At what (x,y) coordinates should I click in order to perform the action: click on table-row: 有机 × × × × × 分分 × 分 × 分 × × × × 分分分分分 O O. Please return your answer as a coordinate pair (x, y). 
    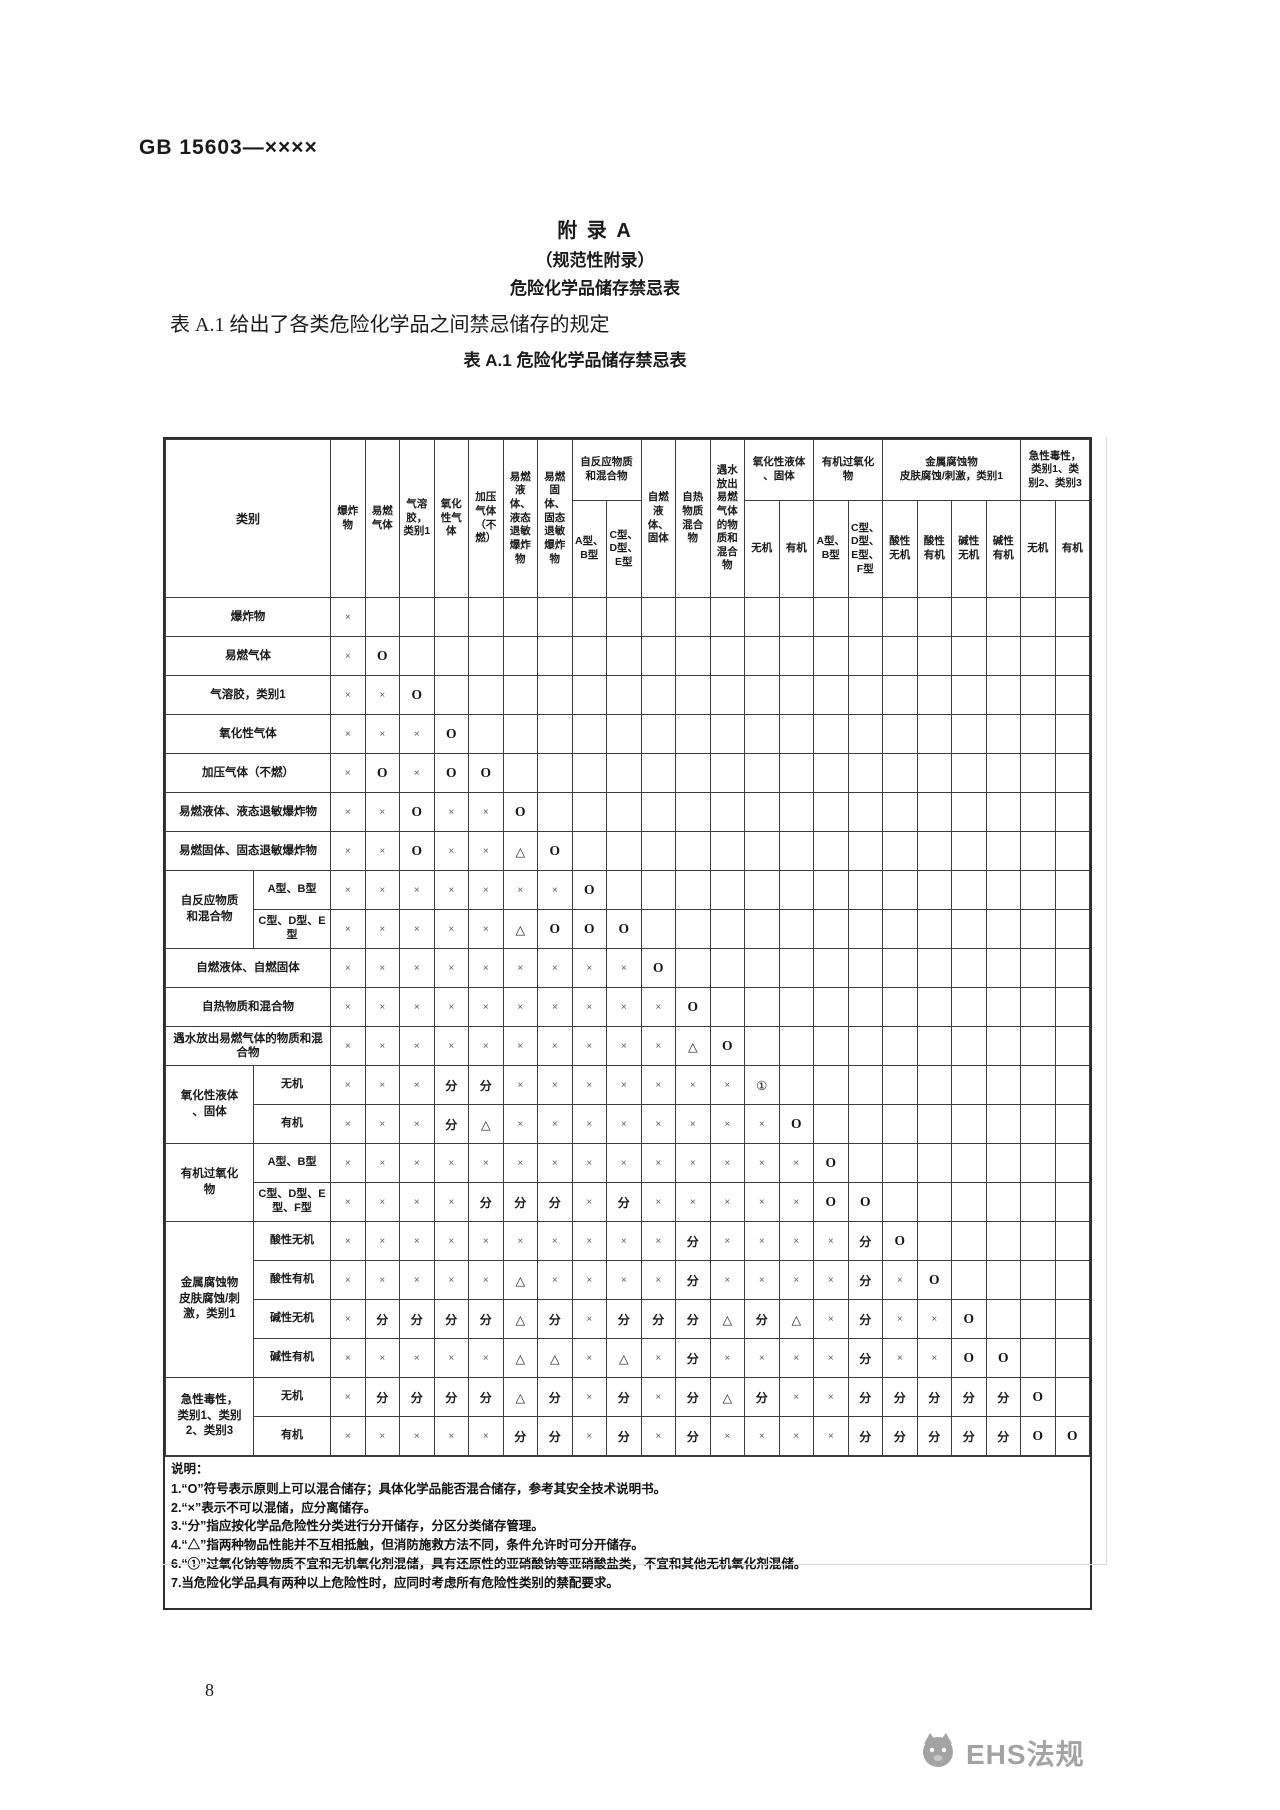
    Looking at the image, I should click on (628, 1436).